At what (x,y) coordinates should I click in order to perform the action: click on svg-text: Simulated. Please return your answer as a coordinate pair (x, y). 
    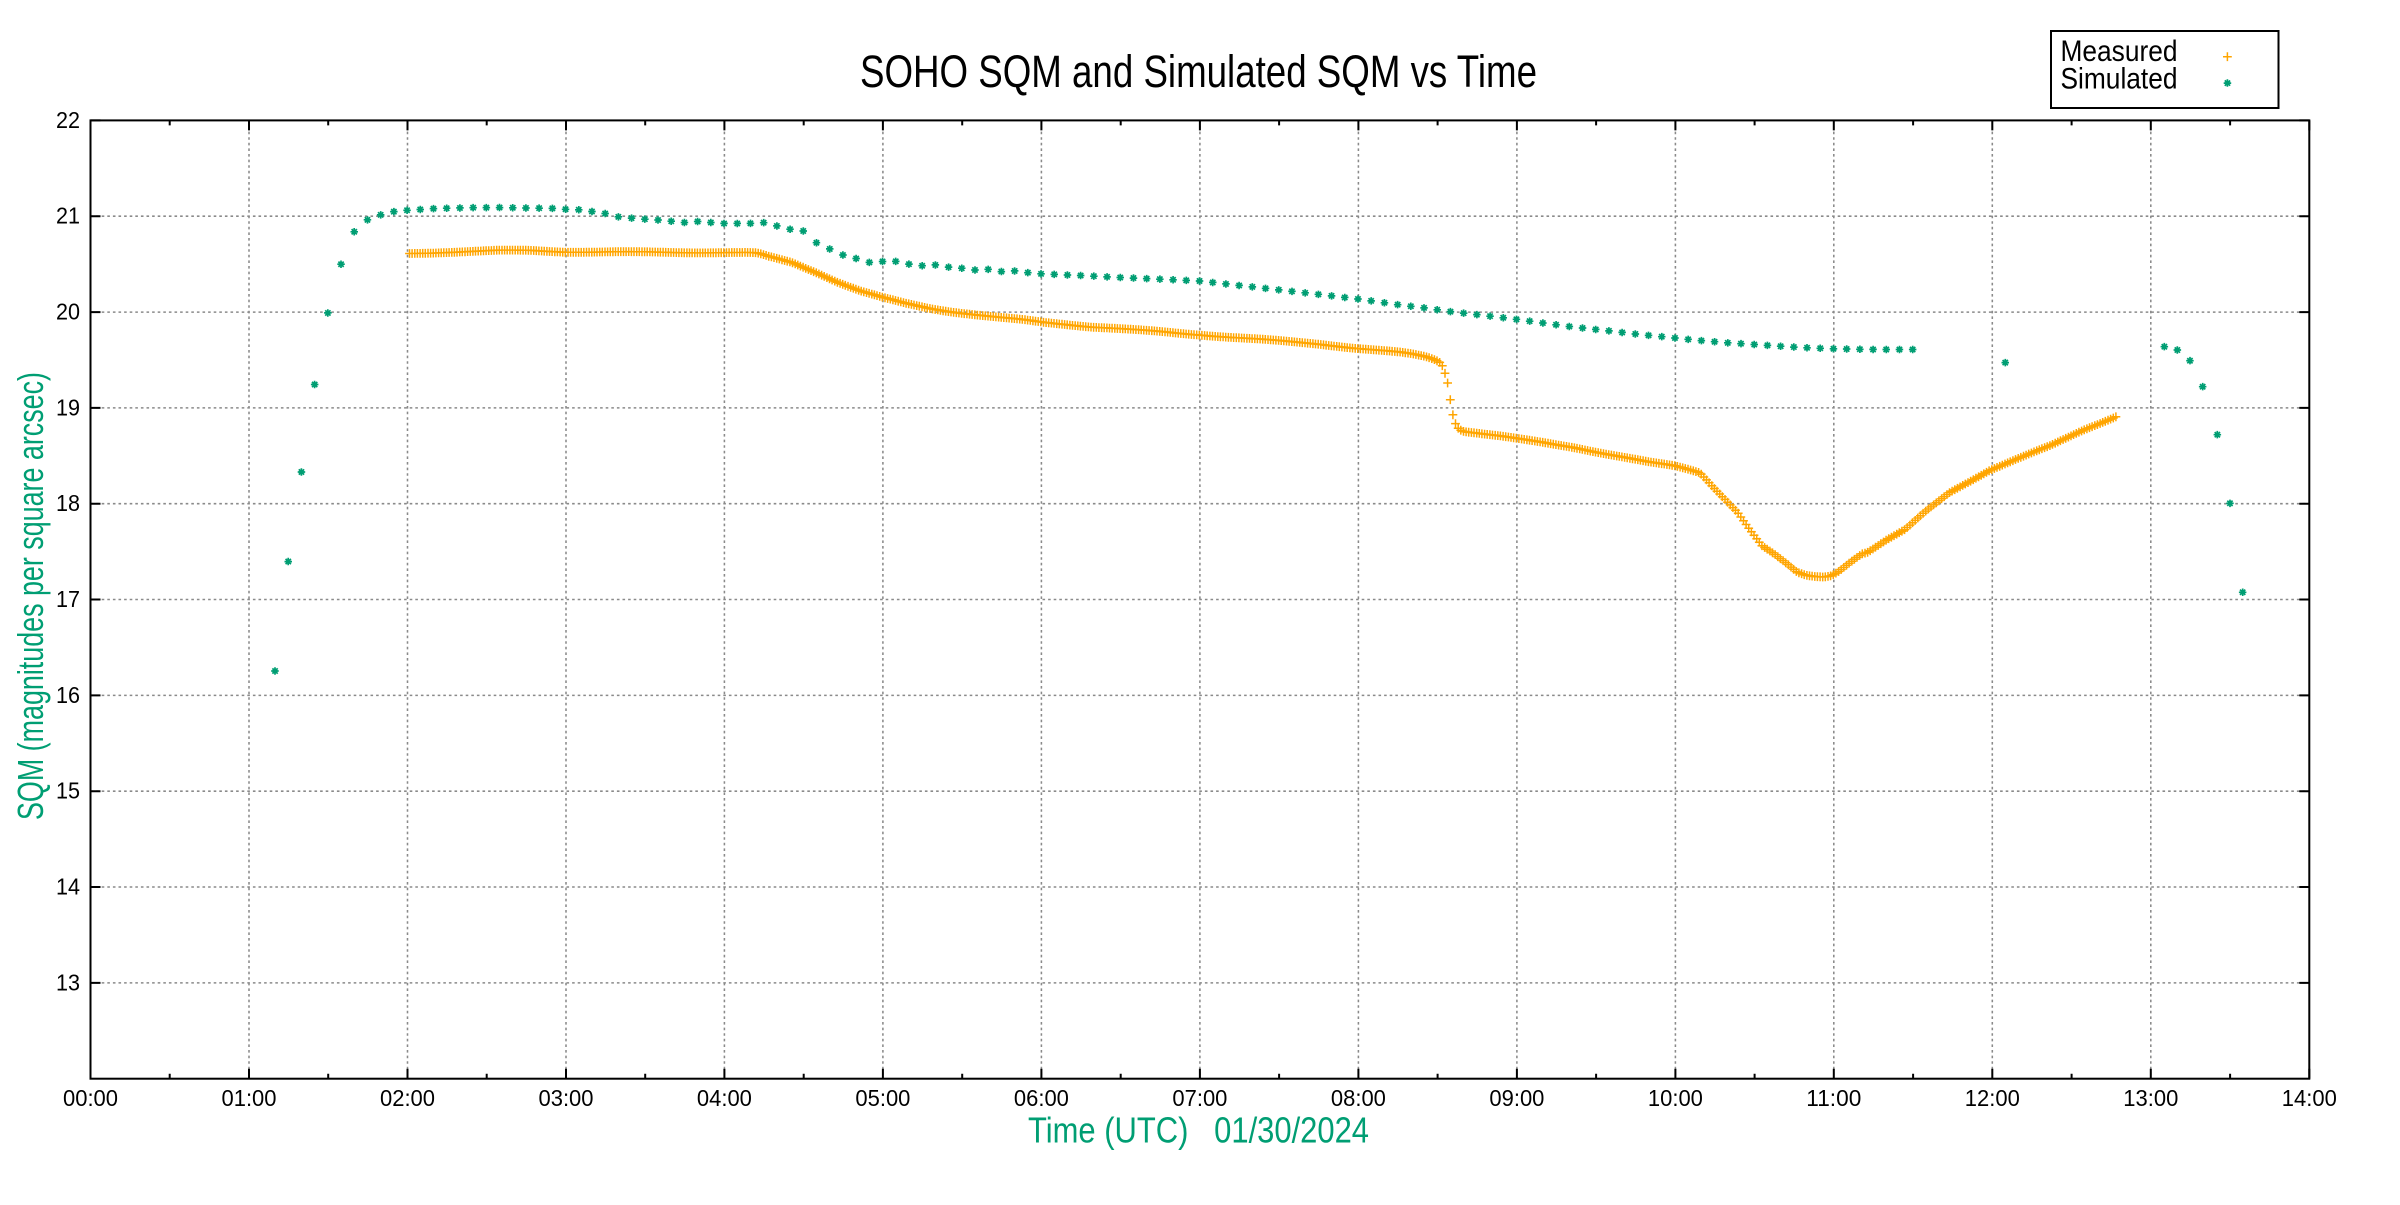
    Looking at the image, I should click on (2119, 79).